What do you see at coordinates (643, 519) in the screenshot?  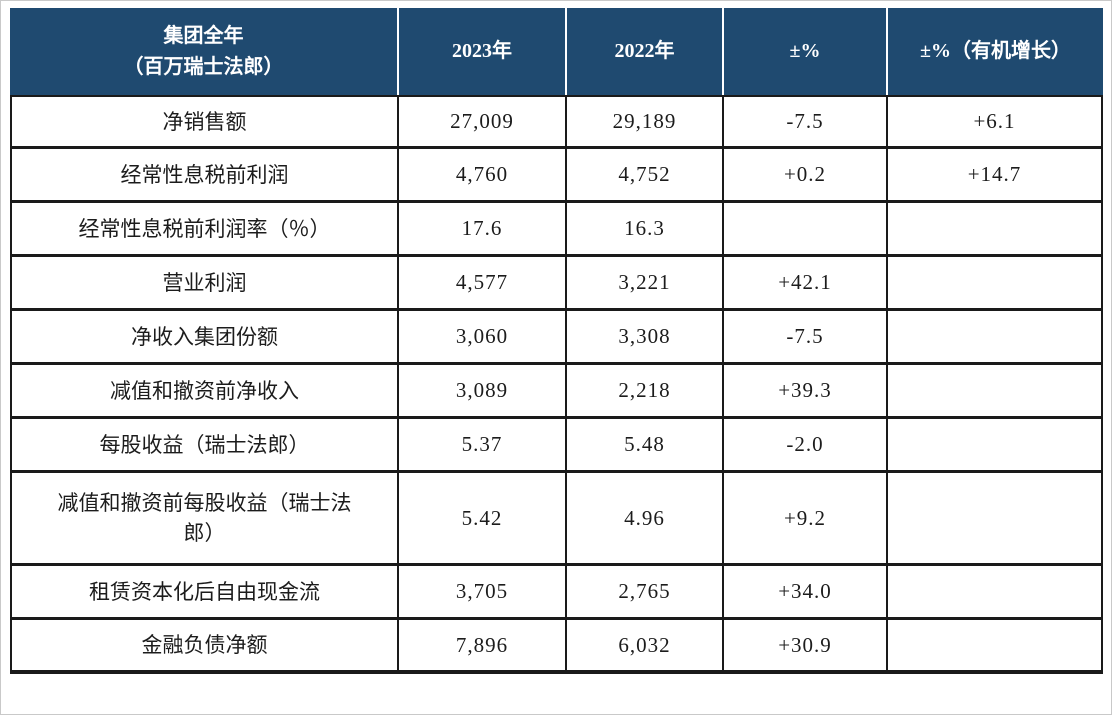 I see `value-2022-cell: 4.96` at bounding box center [643, 519].